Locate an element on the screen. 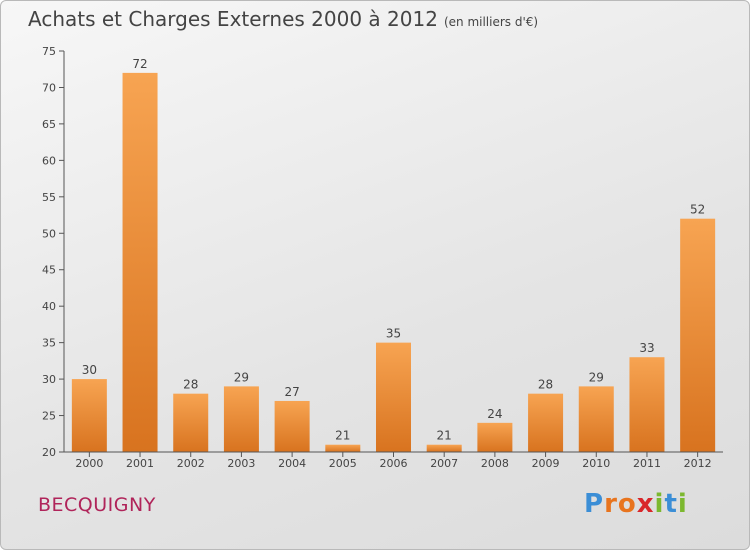  y-tick-label: 45 is located at coordinates (49, 270).